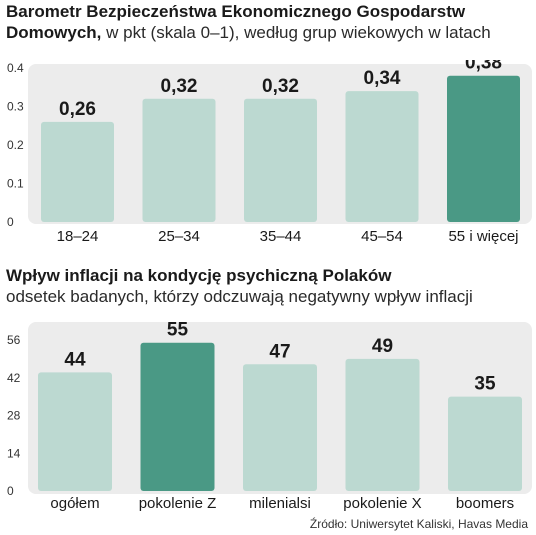 The width and height of the screenshot is (536, 535). I want to click on chart1-category-label: 25–34, so click(179, 236).